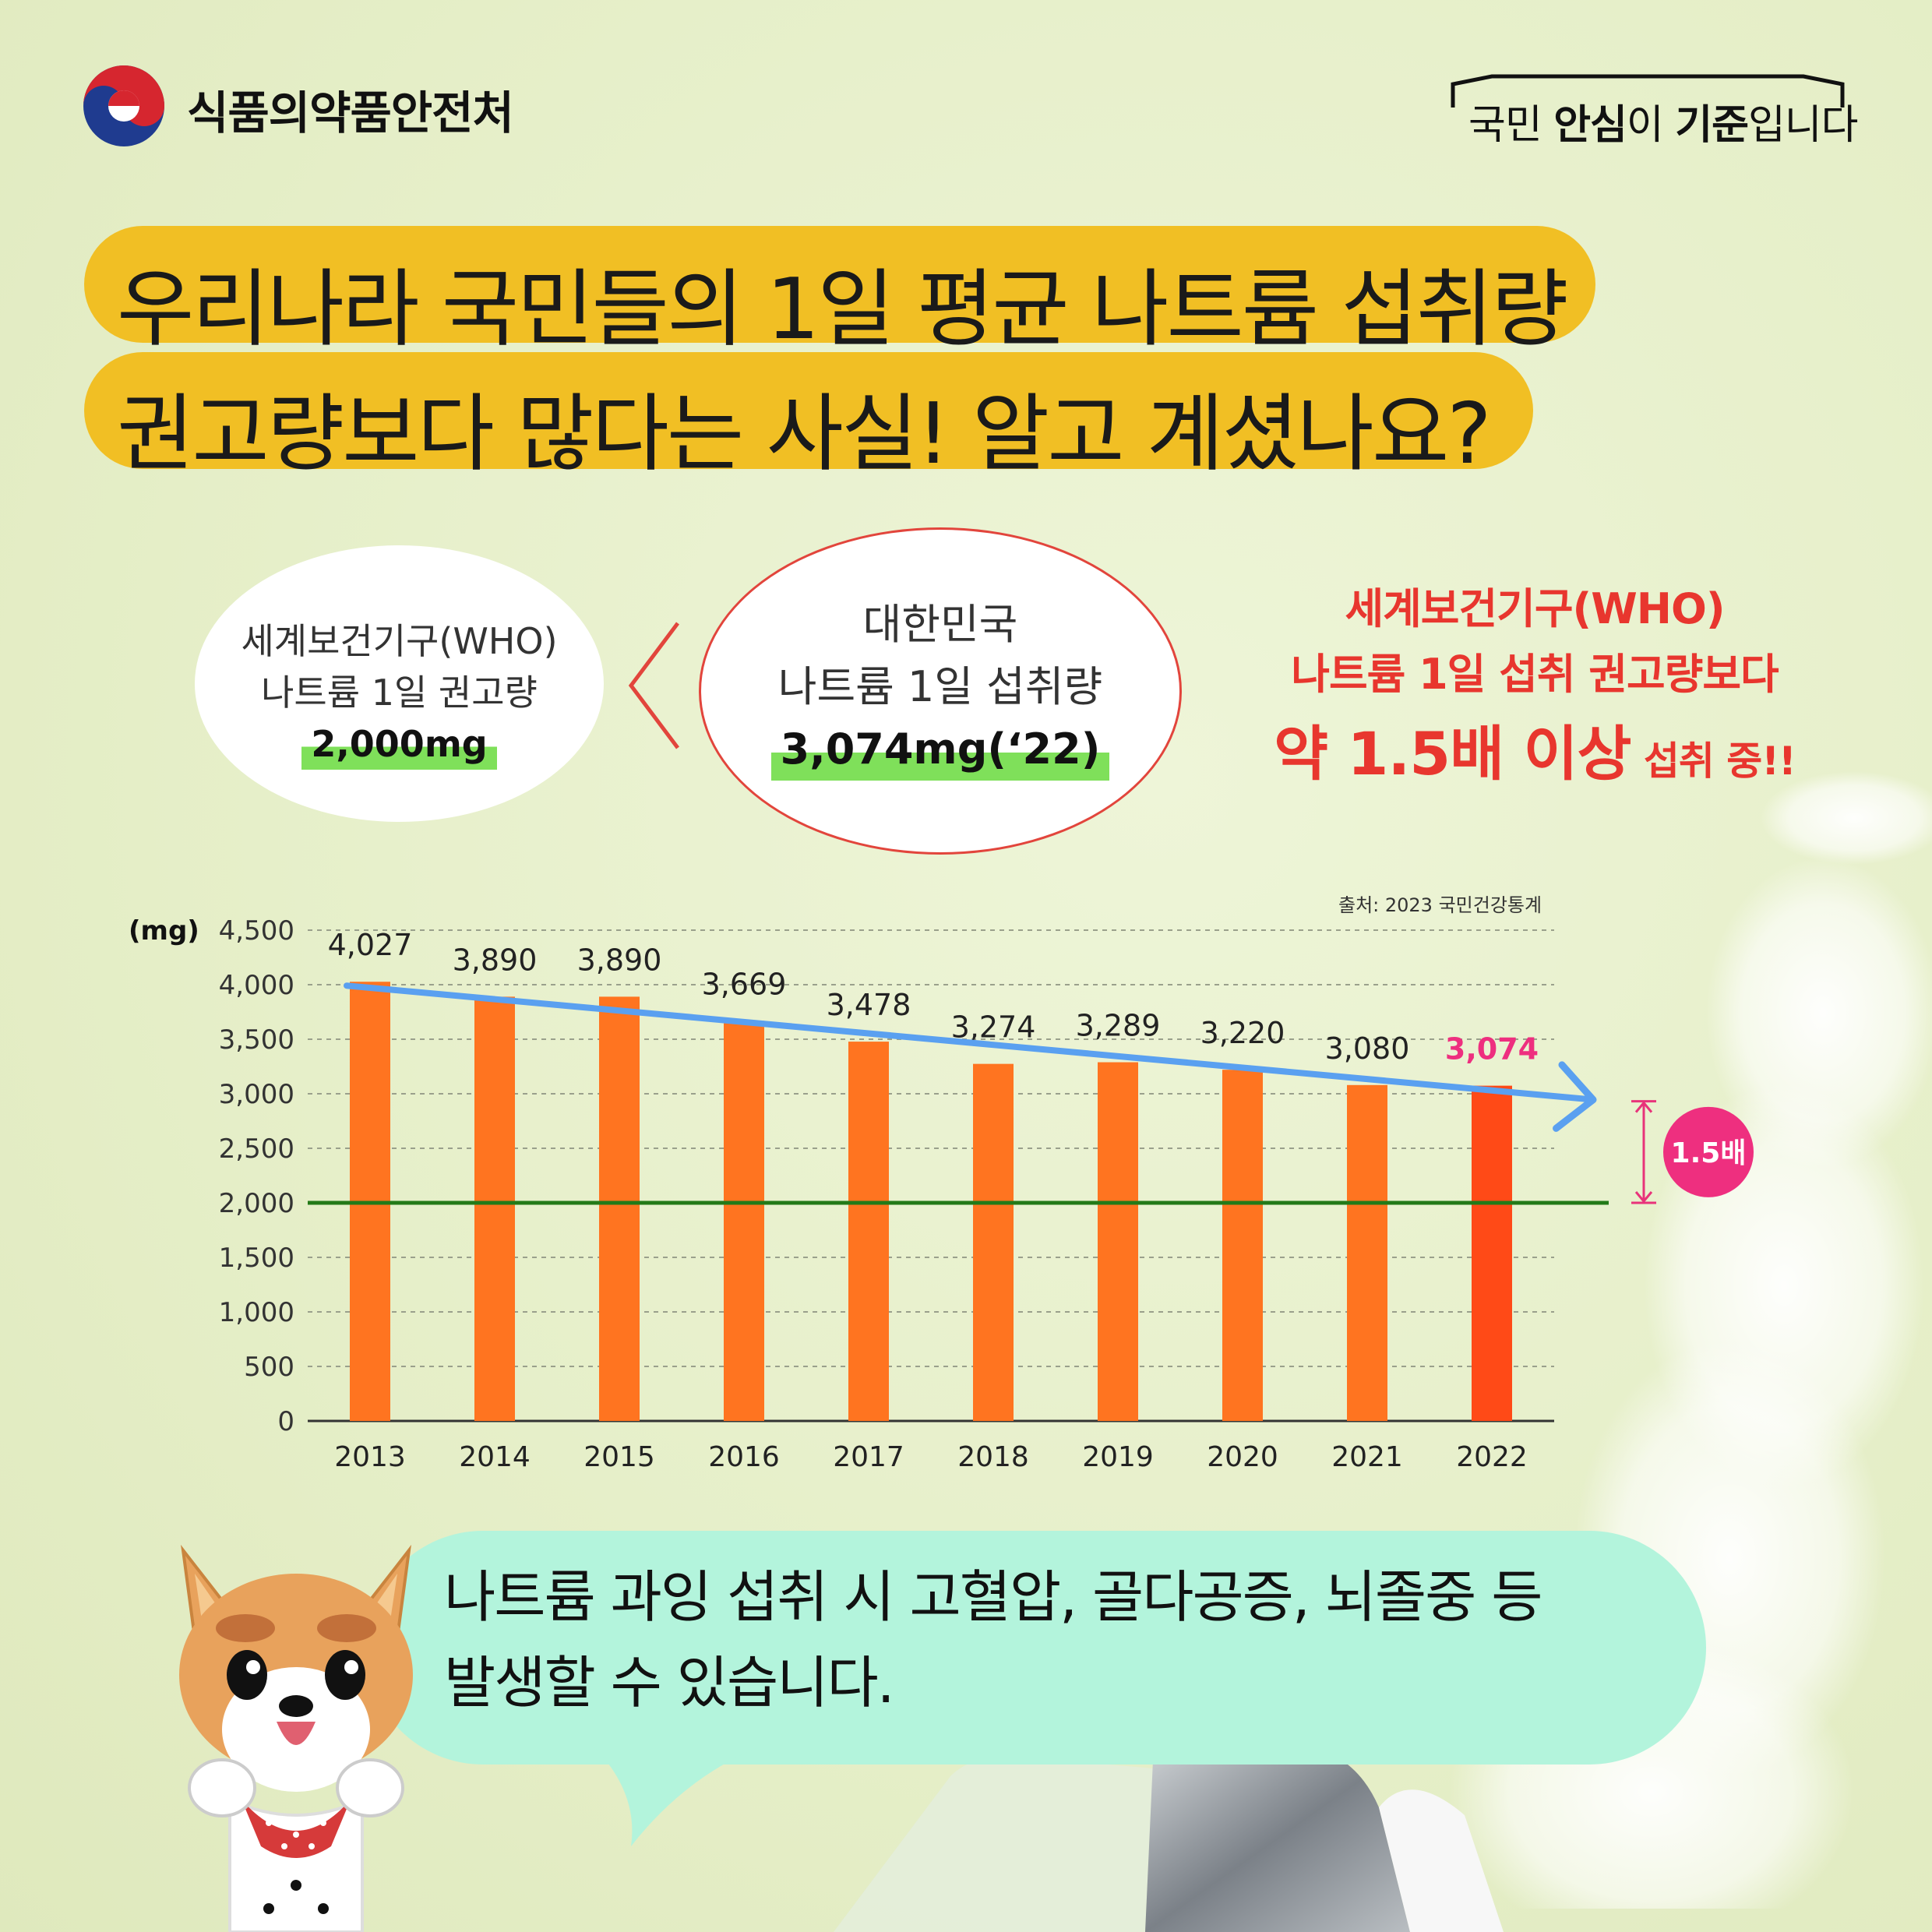 This screenshot has width=1932, height=1932. Describe the element at coordinates (1535, 753) in the screenshot. I see `callout-line-3: 약 1.5배 이상 섭취 중!!` at that location.